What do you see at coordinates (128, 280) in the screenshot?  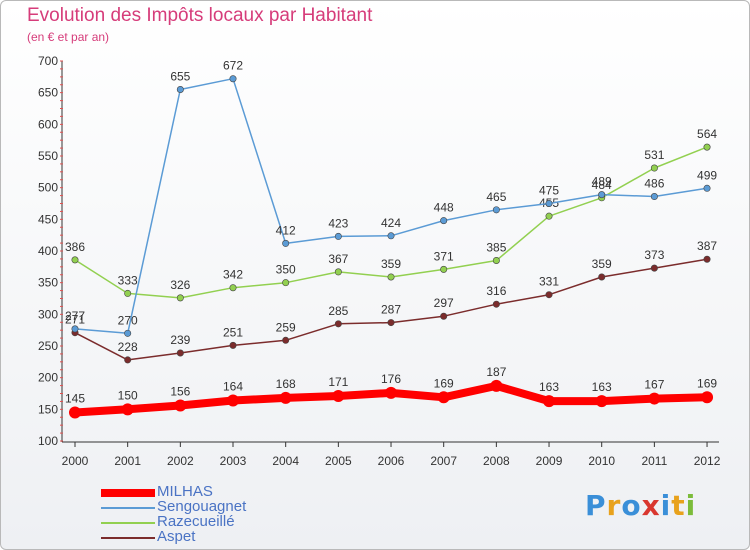 I see `data-label: 333` at bounding box center [128, 280].